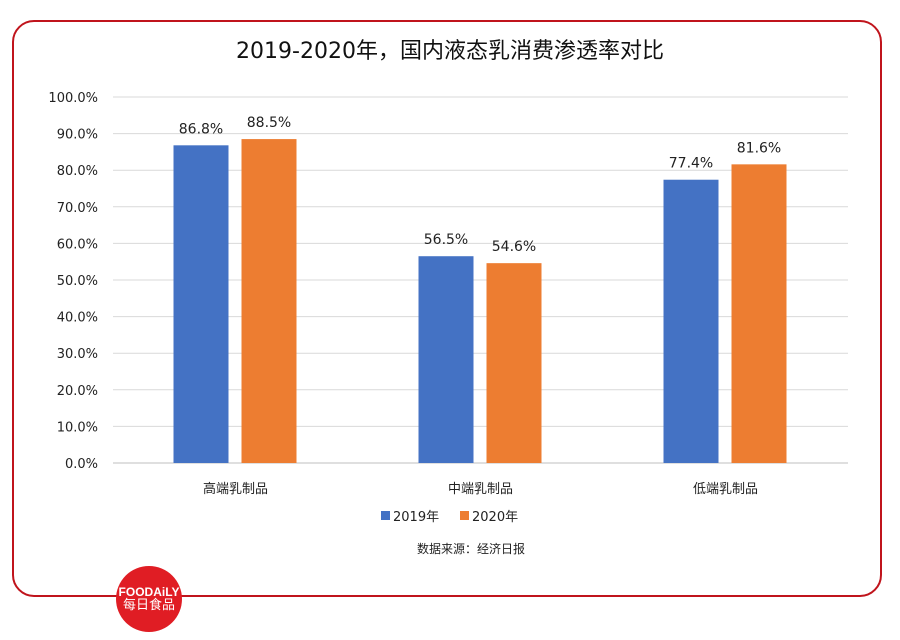  Describe the element at coordinates (759, 313) in the screenshot. I see `bar-2020年-低端乳制品` at that location.